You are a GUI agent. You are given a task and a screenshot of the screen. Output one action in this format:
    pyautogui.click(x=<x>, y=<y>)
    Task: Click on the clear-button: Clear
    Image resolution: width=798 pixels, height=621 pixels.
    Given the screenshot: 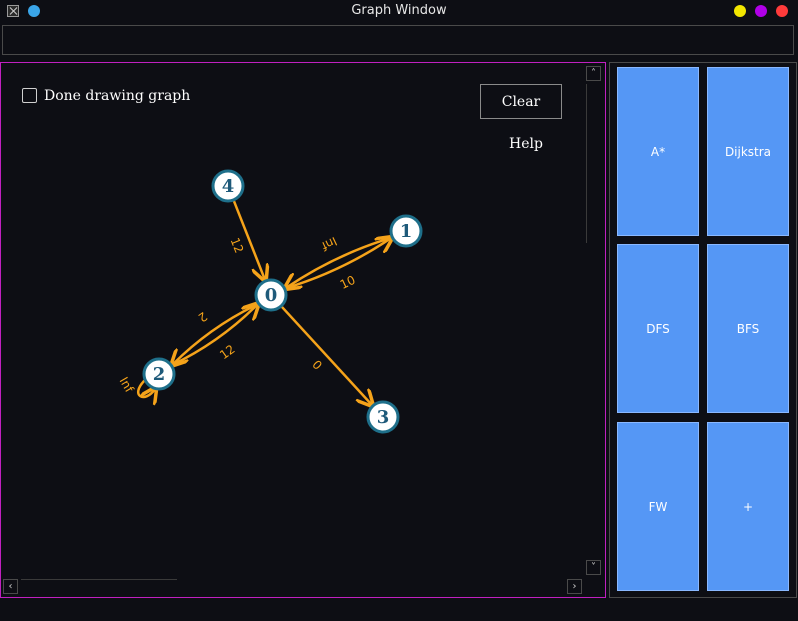 What is the action you would take?
    pyautogui.click(x=521, y=101)
    